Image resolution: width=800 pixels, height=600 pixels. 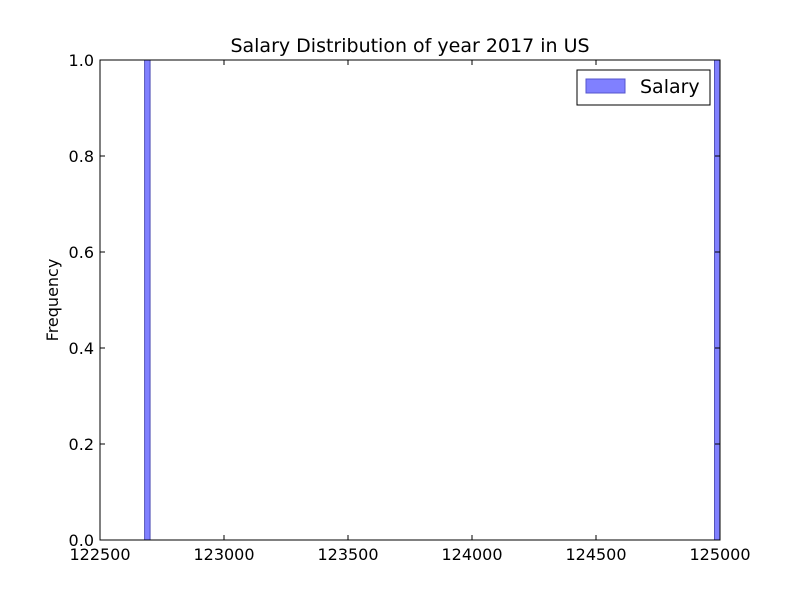 I want to click on legend-swatch-salary, so click(x=605, y=86).